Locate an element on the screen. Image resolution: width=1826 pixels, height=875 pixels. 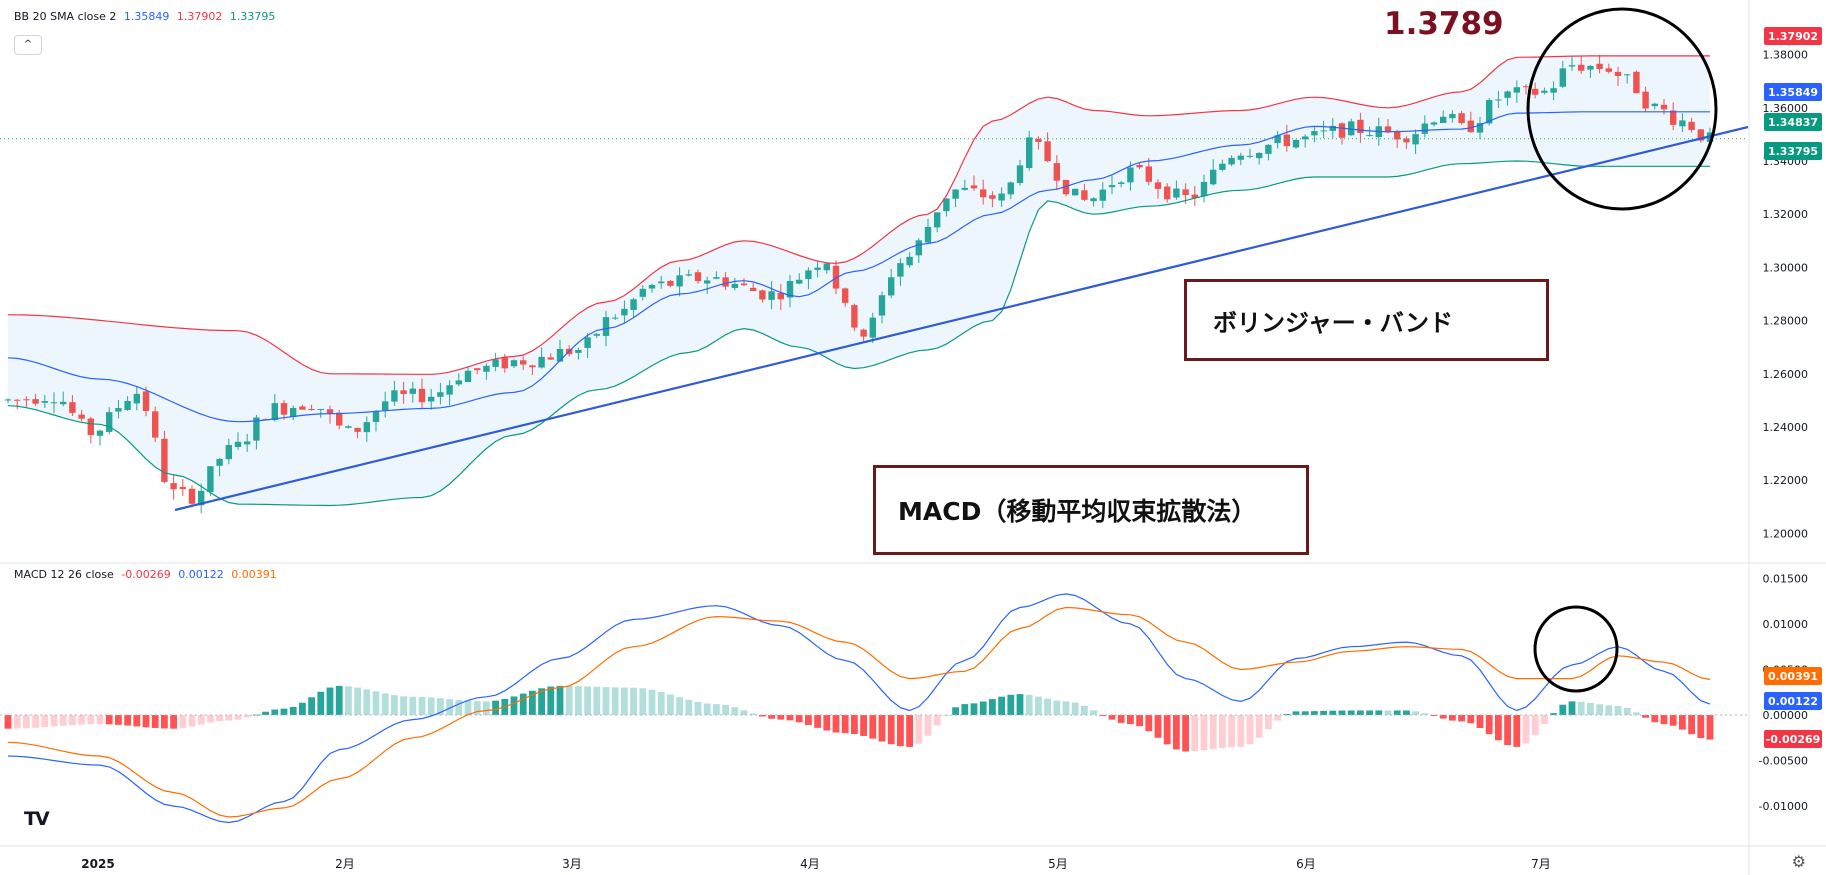
signal-tag-bg is located at coordinates (1793, 676).